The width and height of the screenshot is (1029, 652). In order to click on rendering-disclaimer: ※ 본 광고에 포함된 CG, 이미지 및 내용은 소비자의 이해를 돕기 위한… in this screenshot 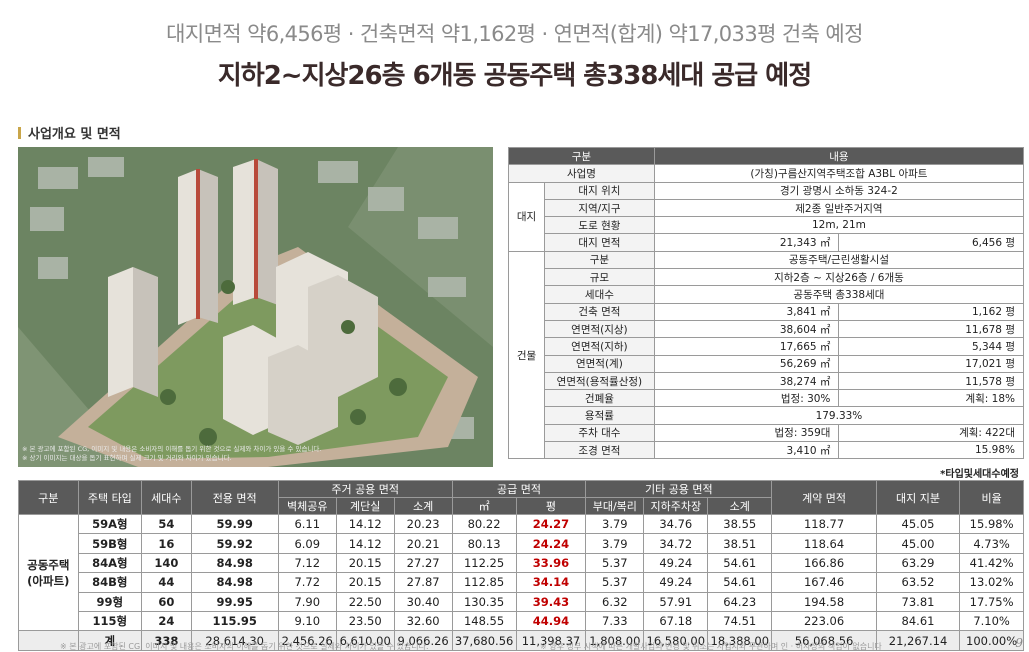, I will do `click(171, 454)`.